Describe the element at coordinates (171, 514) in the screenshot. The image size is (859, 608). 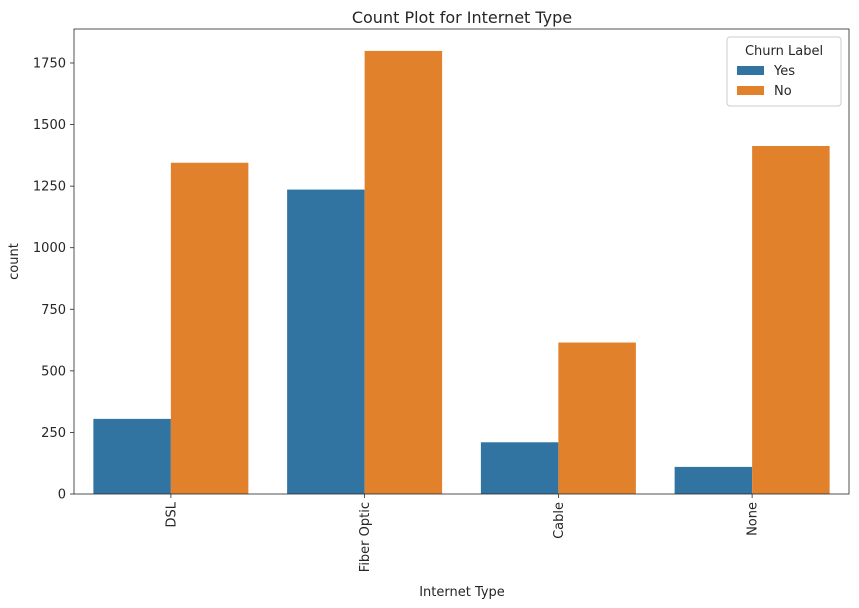
I see `x-tick-label: DSL` at that location.